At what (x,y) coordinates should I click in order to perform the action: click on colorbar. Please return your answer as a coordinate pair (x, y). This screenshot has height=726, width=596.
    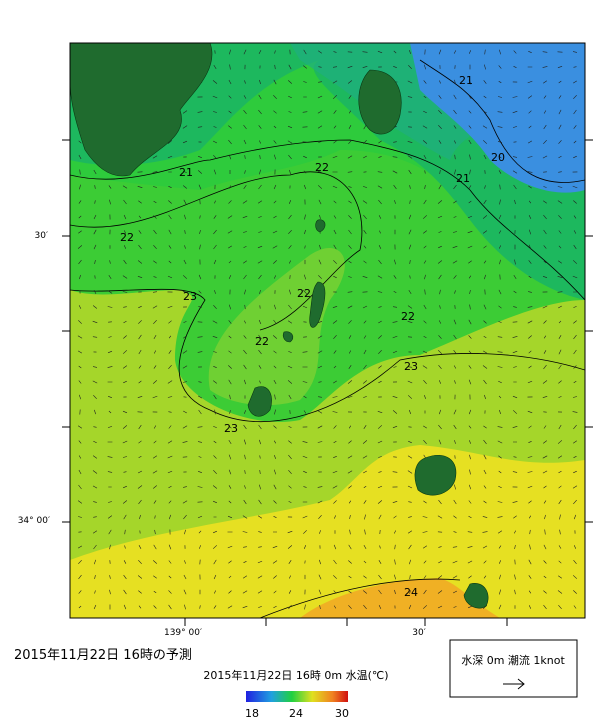
    Looking at the image, I should click on (297, 696).